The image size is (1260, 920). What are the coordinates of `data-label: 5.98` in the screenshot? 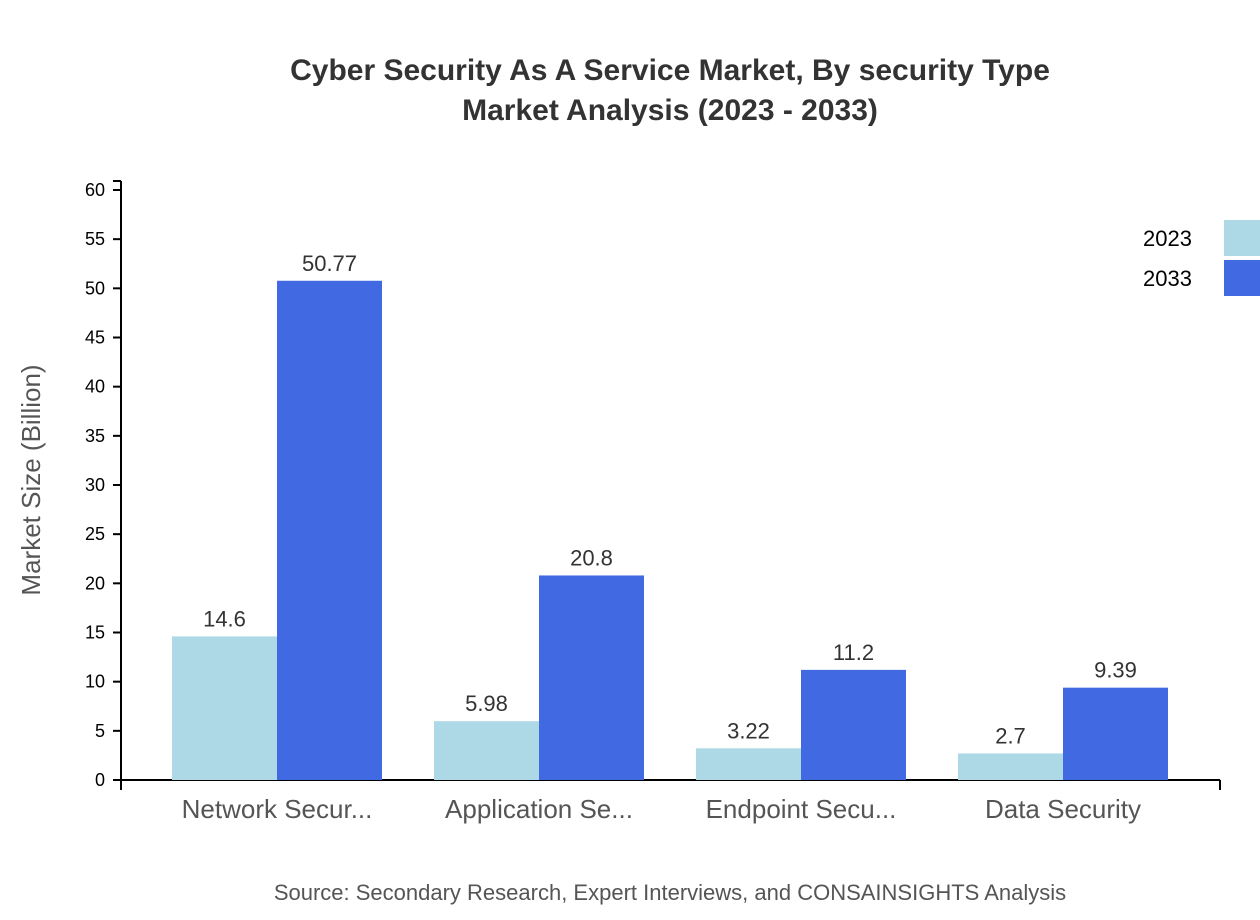 It's located at (486, 703).